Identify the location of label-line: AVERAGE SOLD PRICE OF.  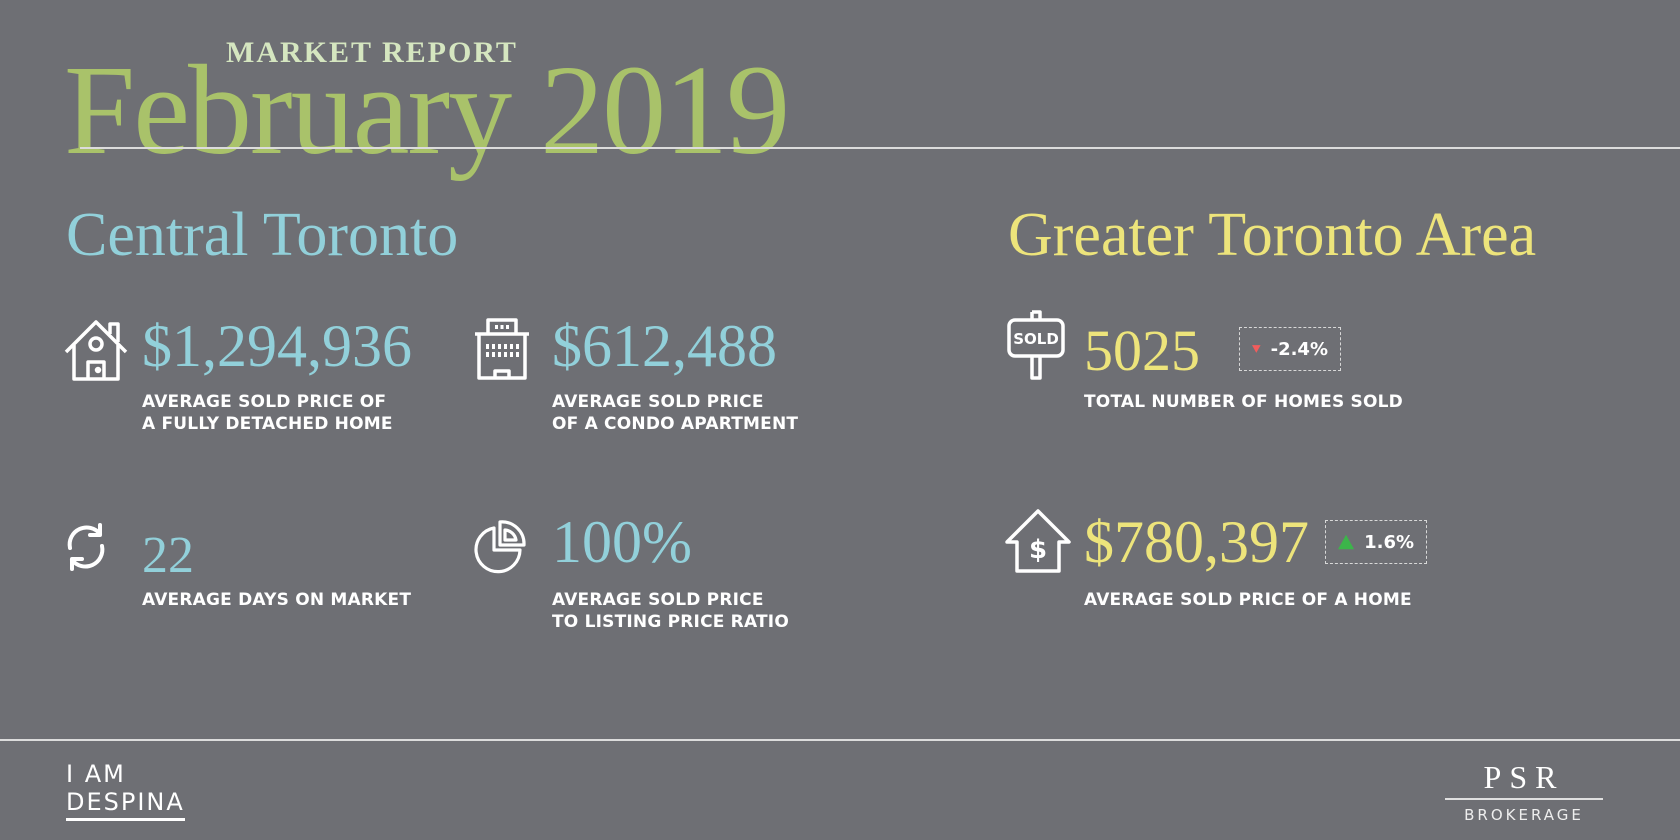
(264, 402).